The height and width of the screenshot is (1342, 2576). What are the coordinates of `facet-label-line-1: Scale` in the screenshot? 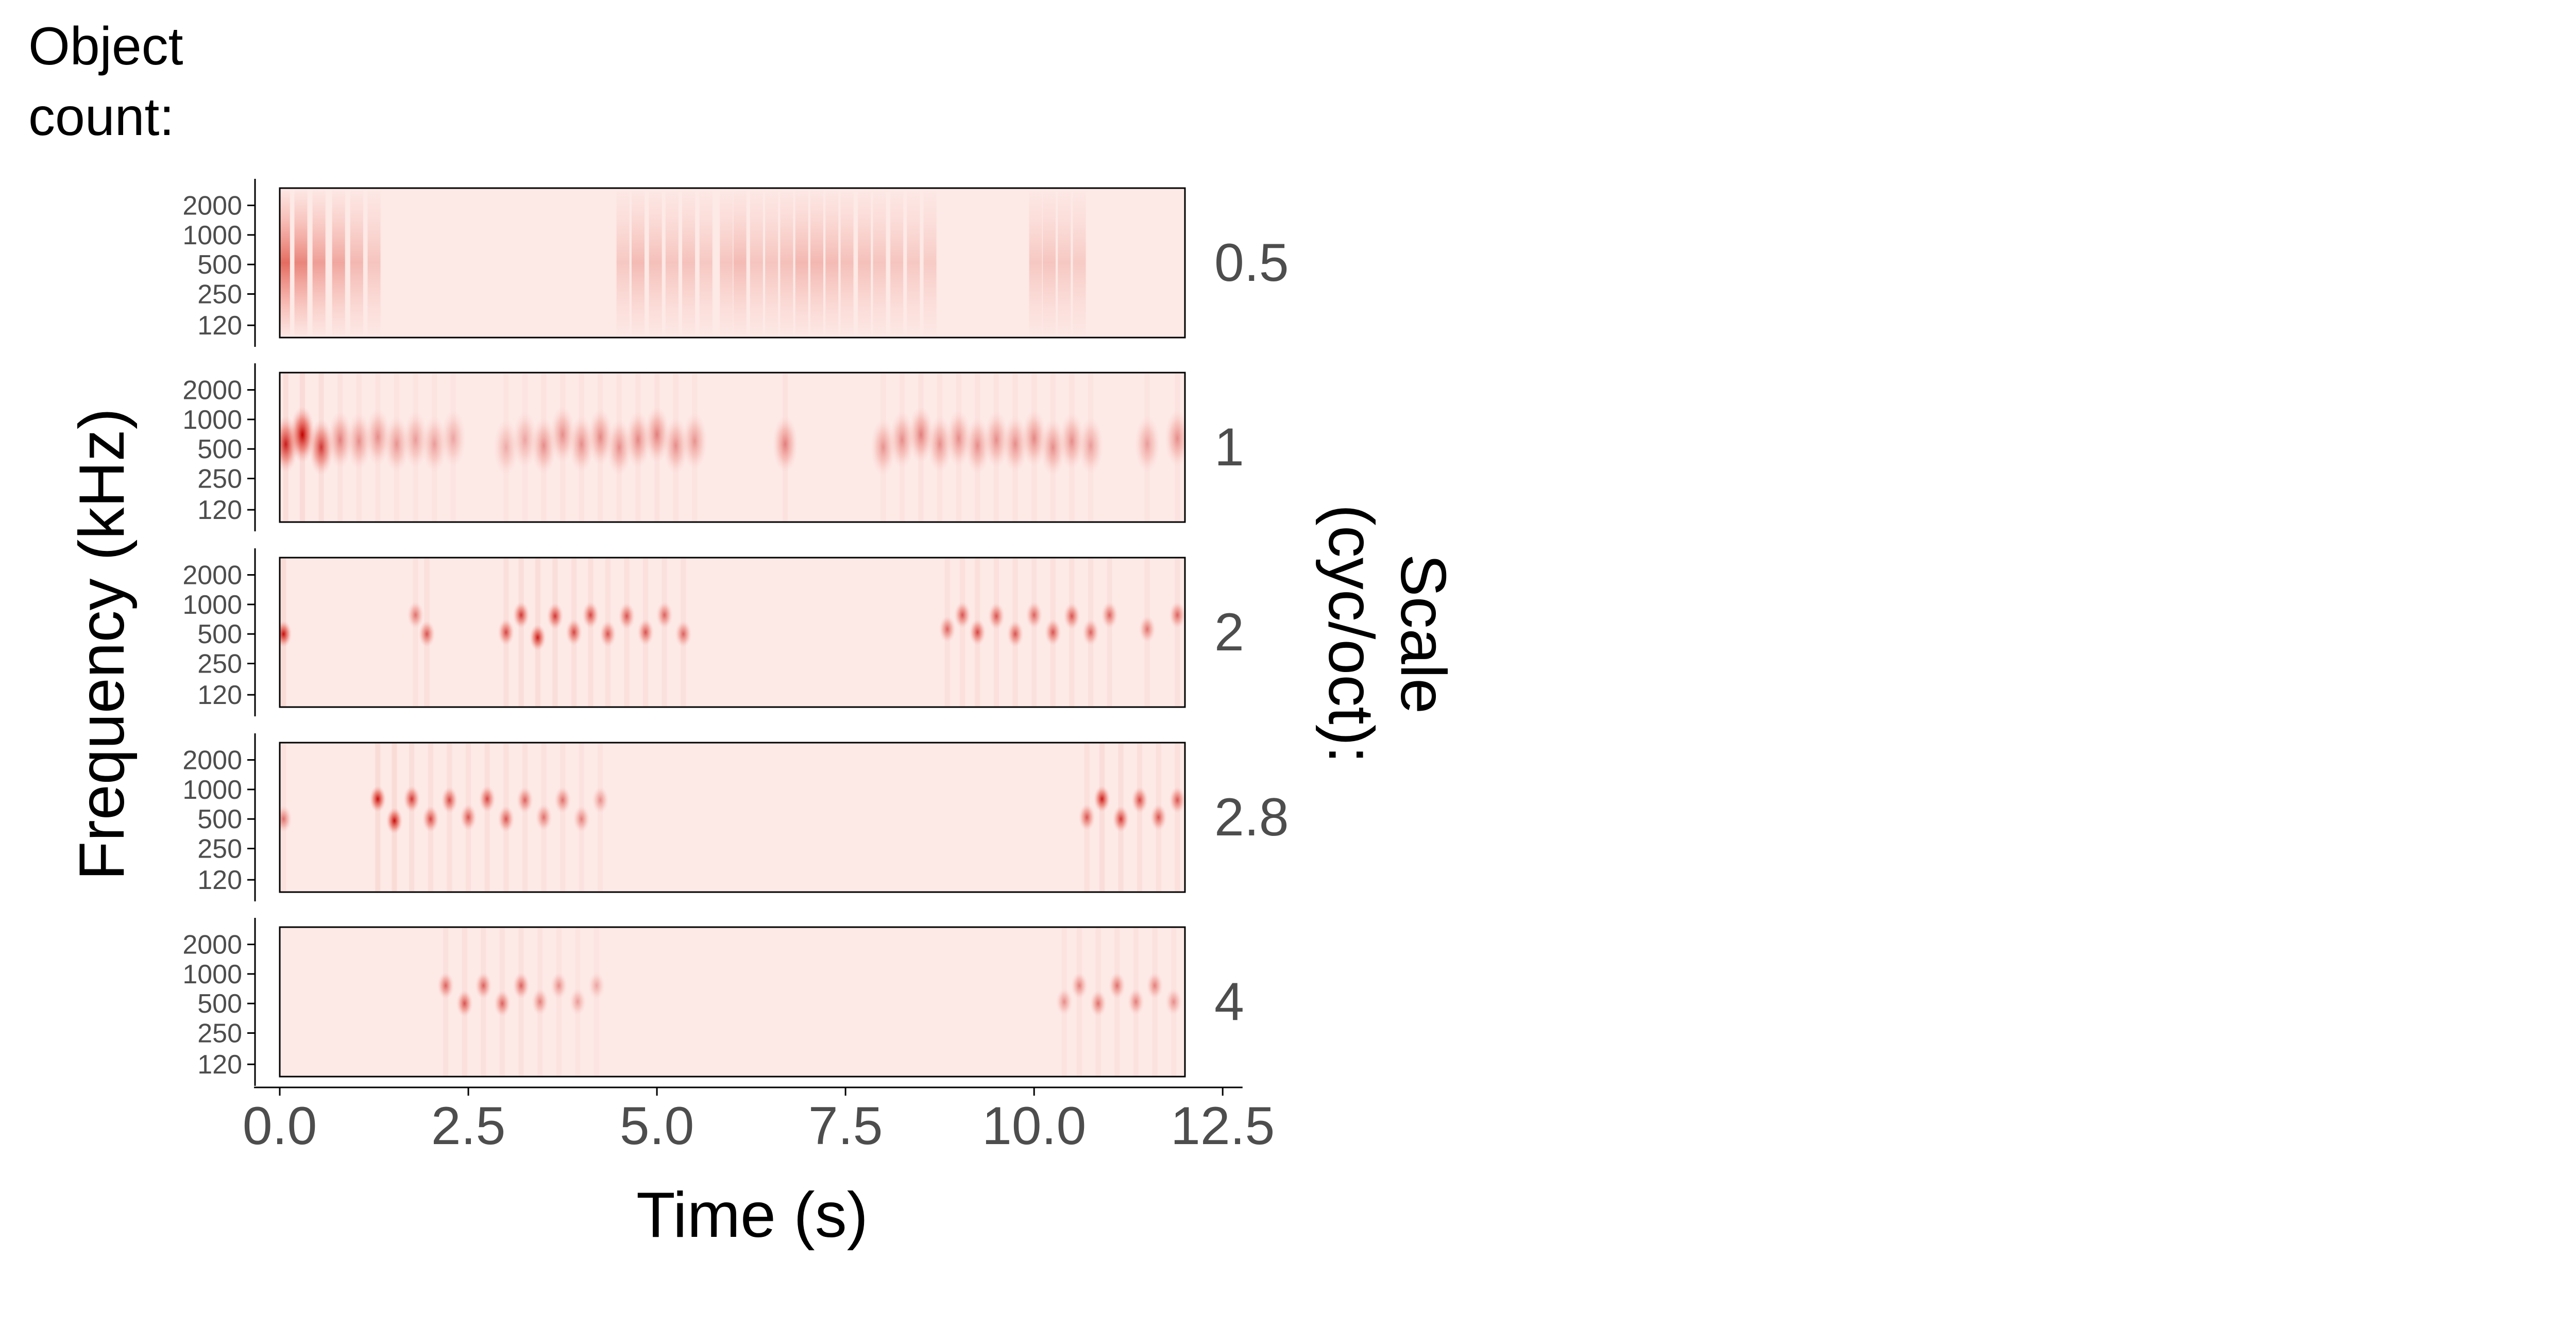 It's located at (1423, 634).